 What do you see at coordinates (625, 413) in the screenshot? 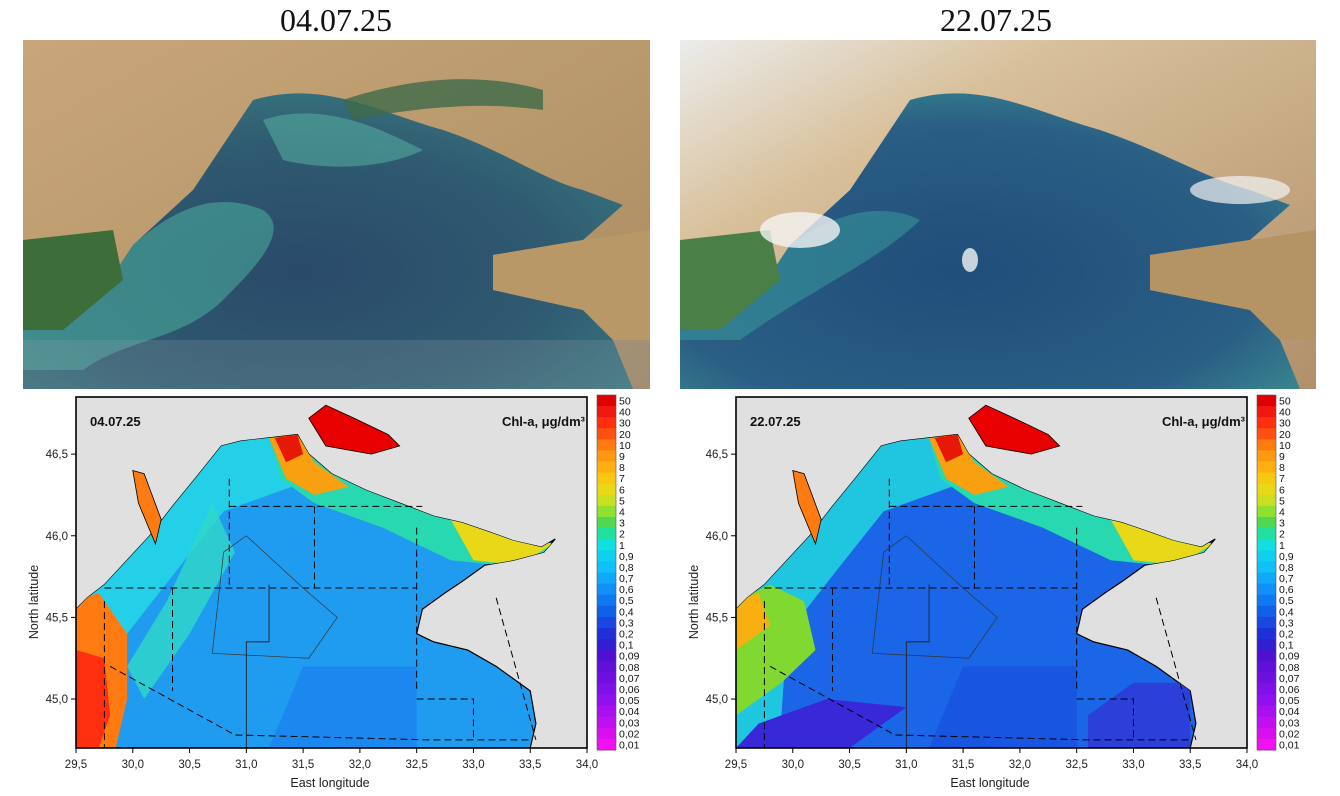
I see `colorbar-label: 40` at bounding box center [625, 413].